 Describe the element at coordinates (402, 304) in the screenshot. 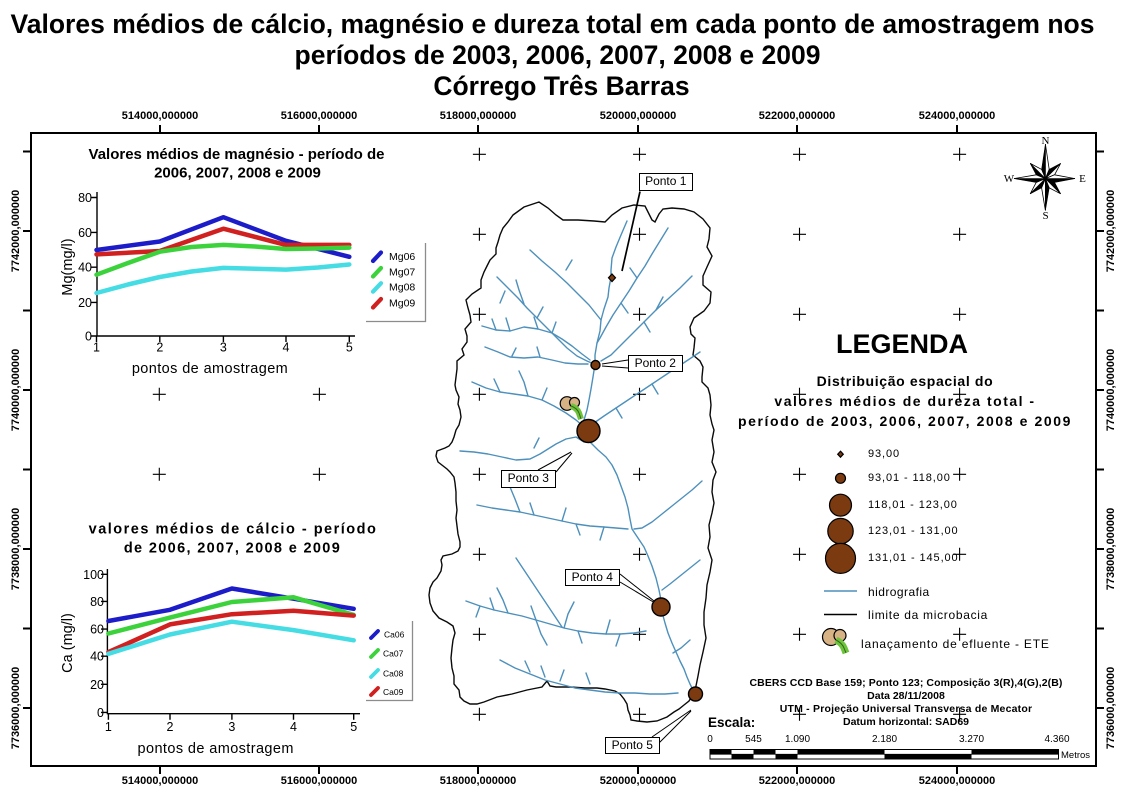

I see `svg-text: Mg09` at that location.